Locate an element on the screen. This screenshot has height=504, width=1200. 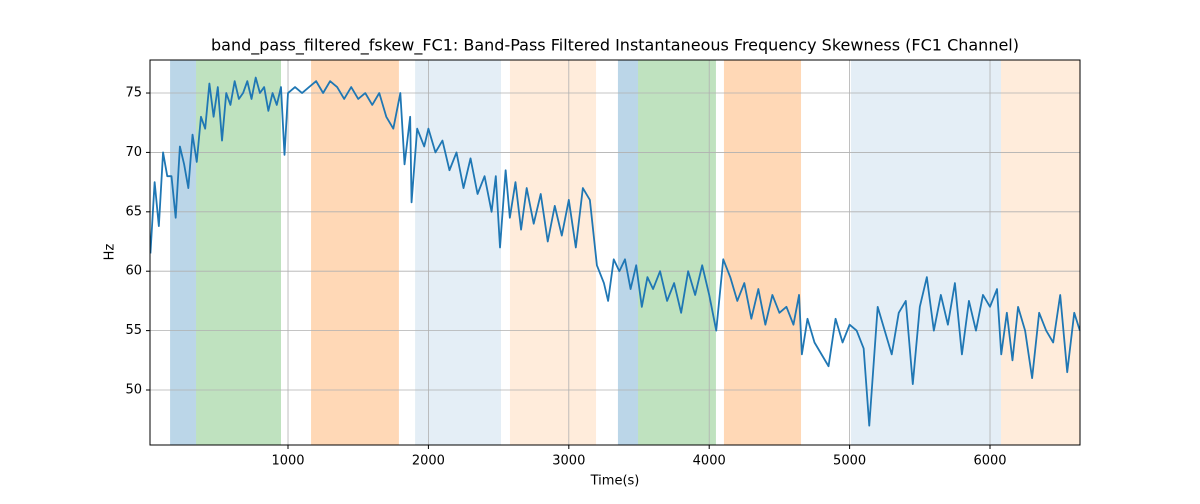
x-axis-label: Time(s) is located at coordinates (615, 481).